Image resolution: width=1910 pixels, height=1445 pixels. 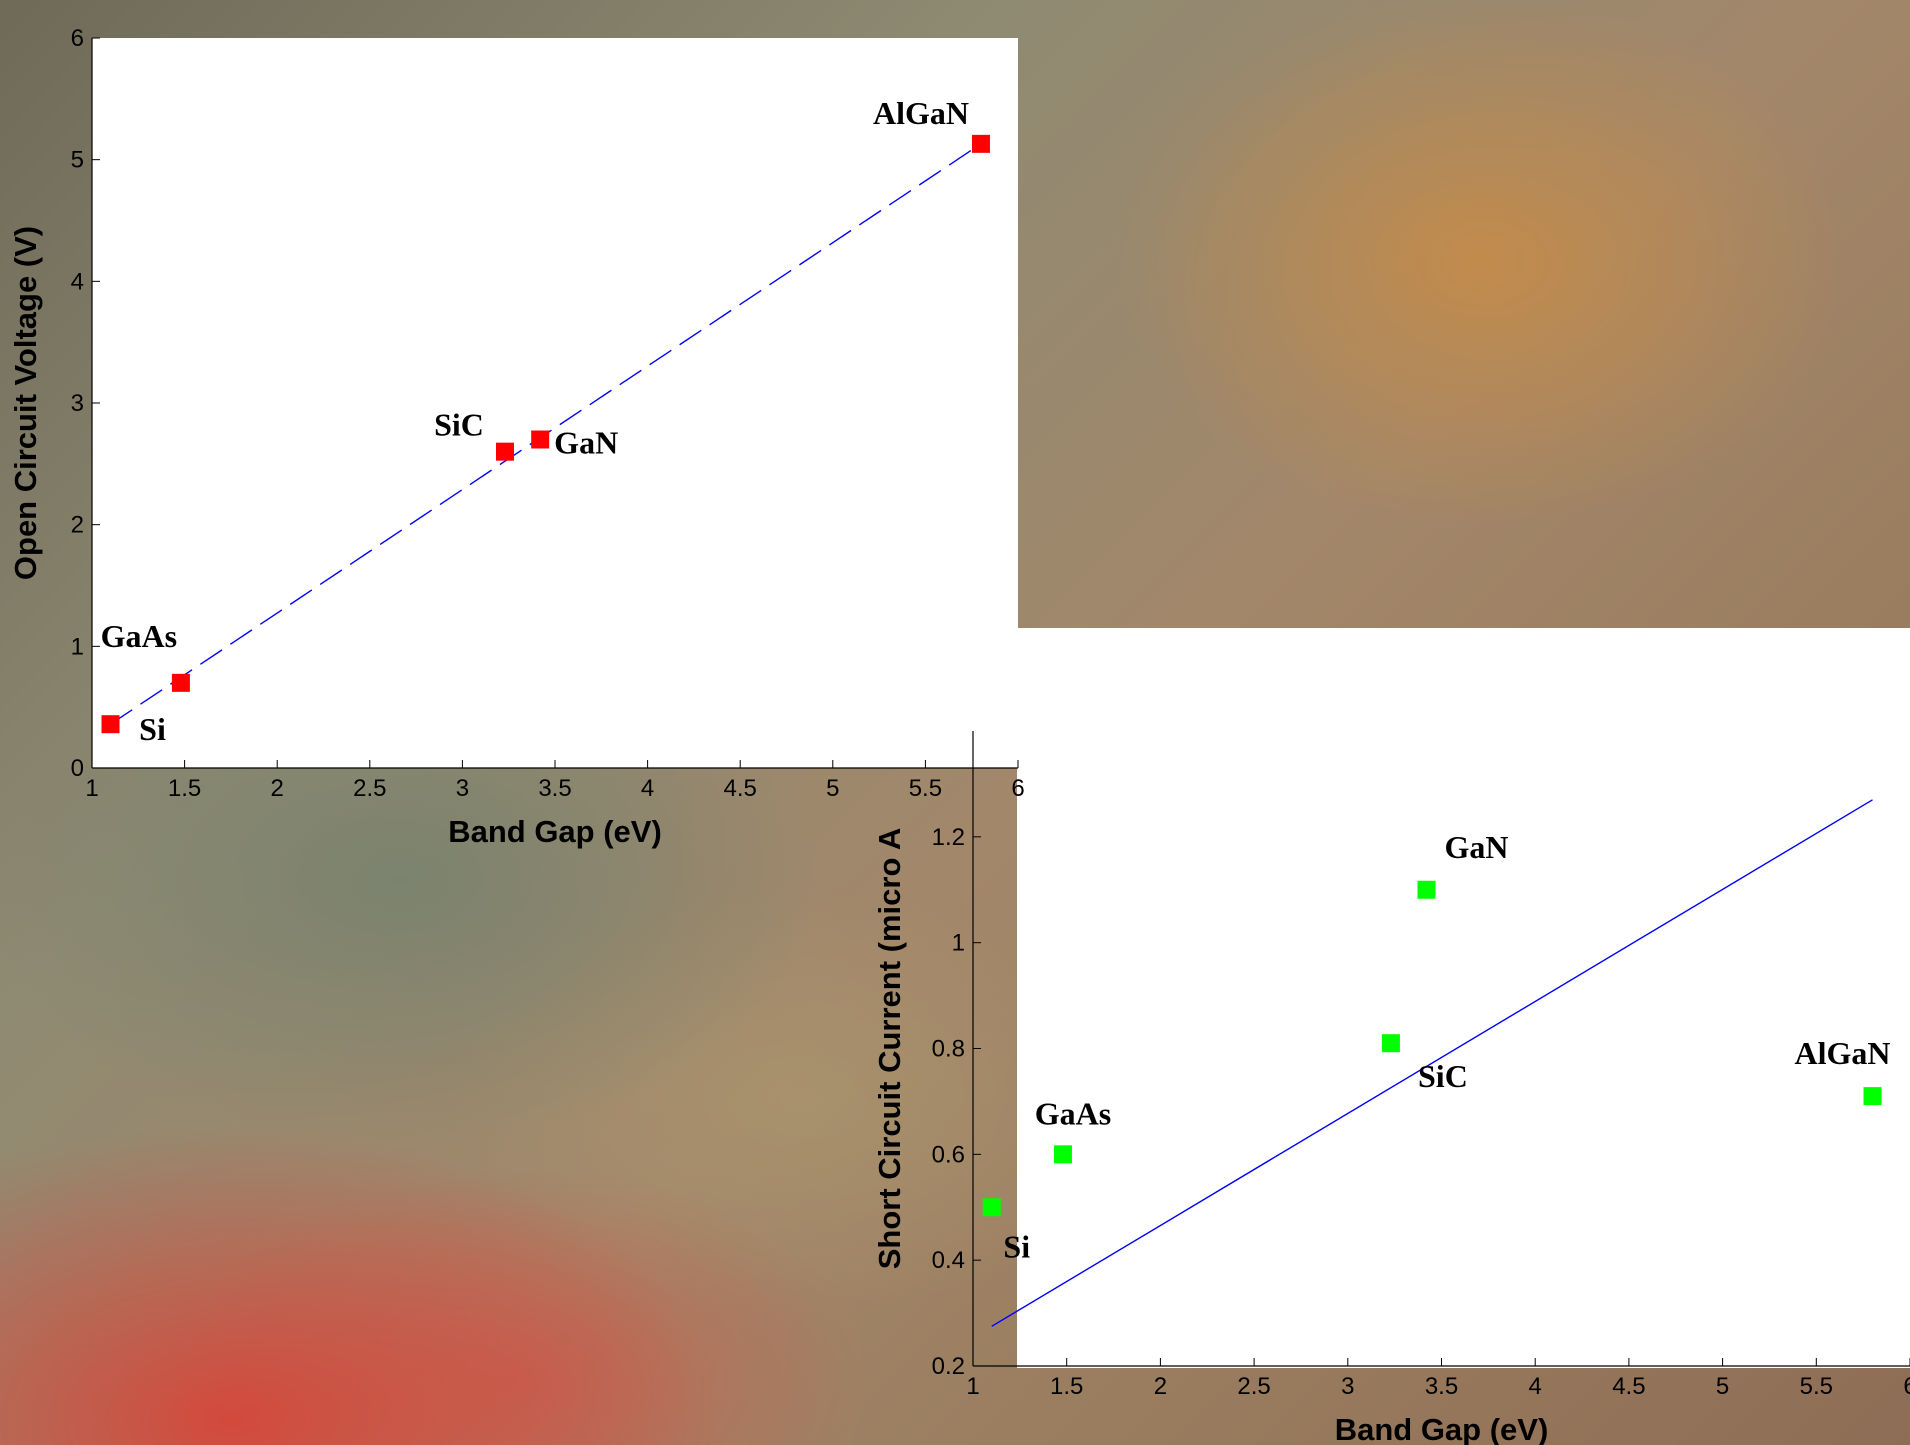 I want to click on y-axis-label: Open Circuit Voltage (V), so click(x=25, y=403).